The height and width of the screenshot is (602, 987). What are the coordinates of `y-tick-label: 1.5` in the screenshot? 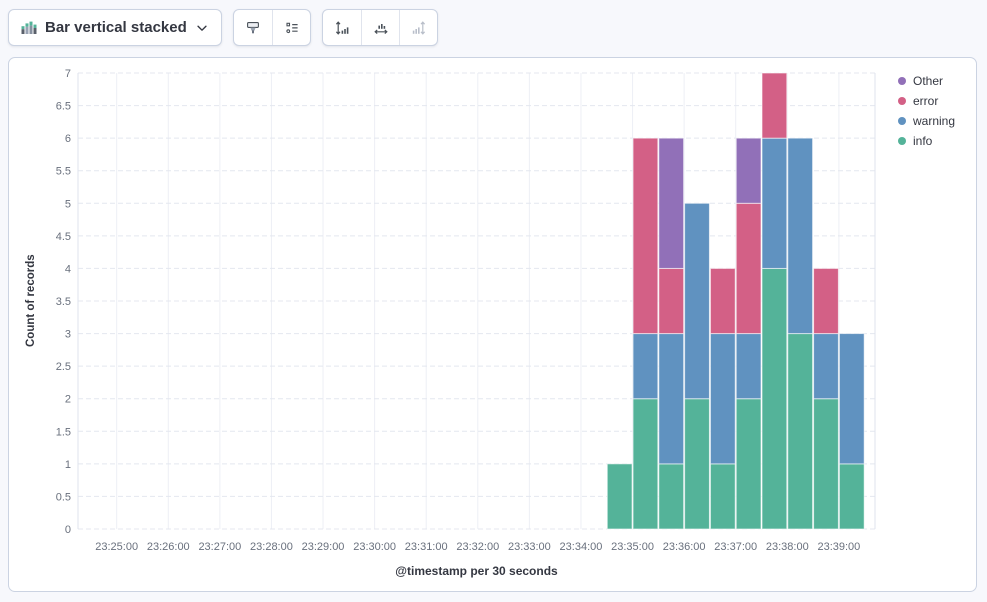 It's located at (63, 432).